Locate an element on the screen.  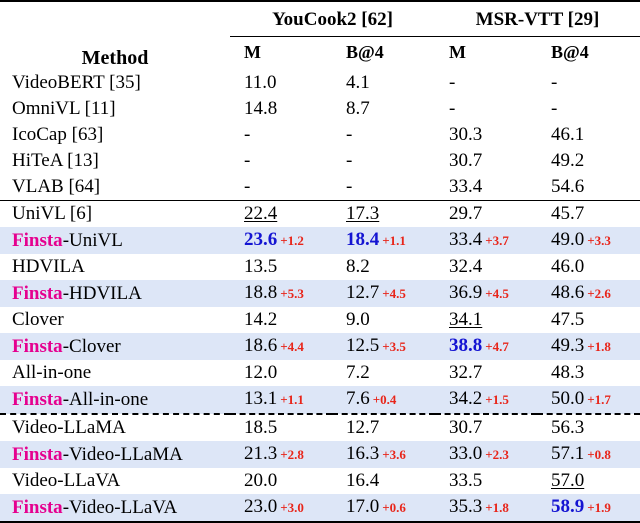
method-label: -Video-LLaMA is located at coordinates (122, 454).